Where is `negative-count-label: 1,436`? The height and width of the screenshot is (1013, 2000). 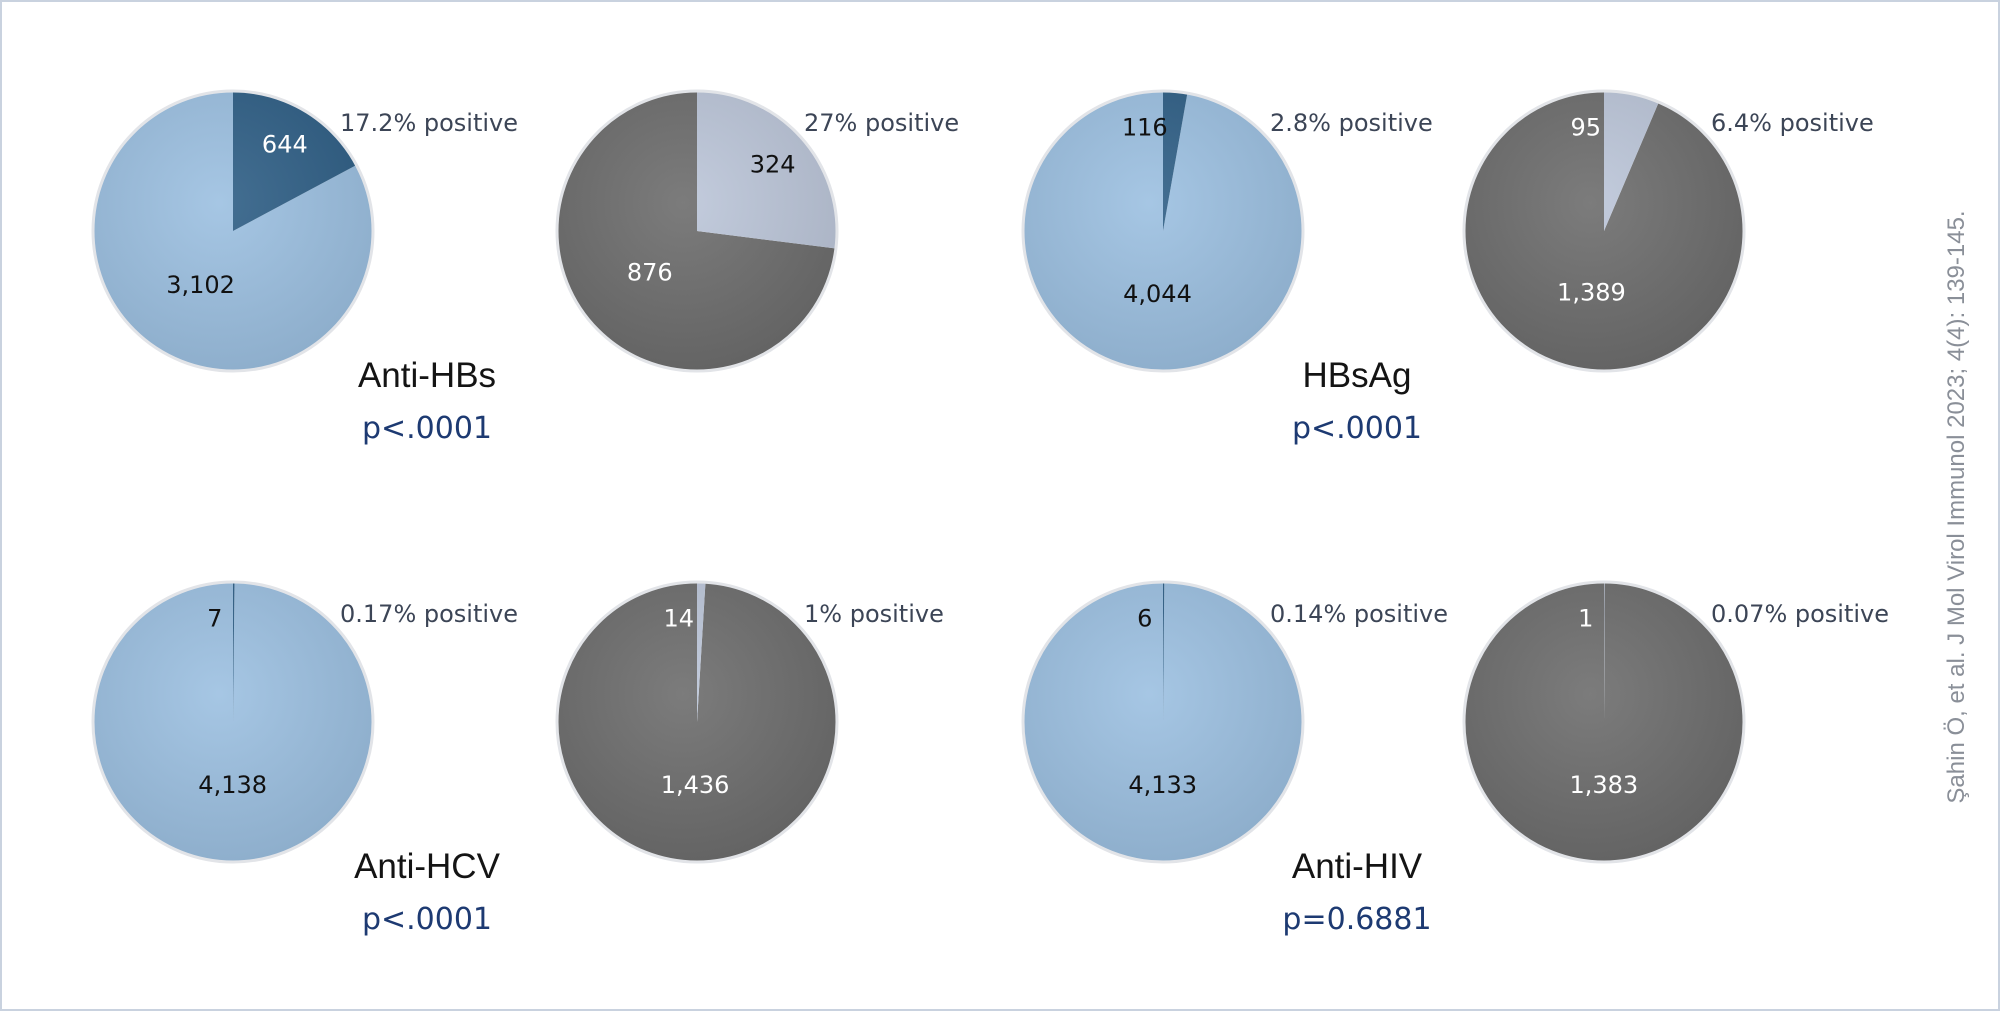 negative-count-label: 1,436 is located at coordinates (695, 785).